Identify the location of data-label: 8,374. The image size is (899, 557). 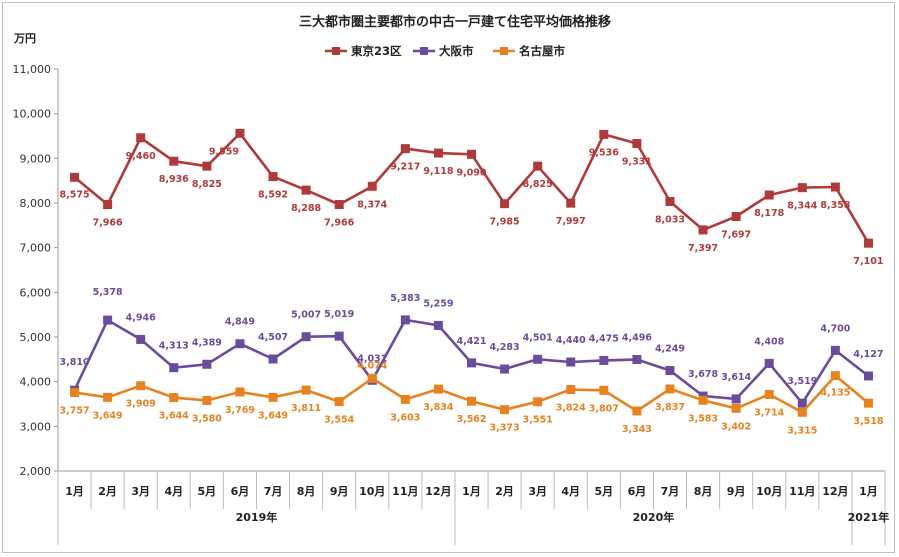
(372, 204).